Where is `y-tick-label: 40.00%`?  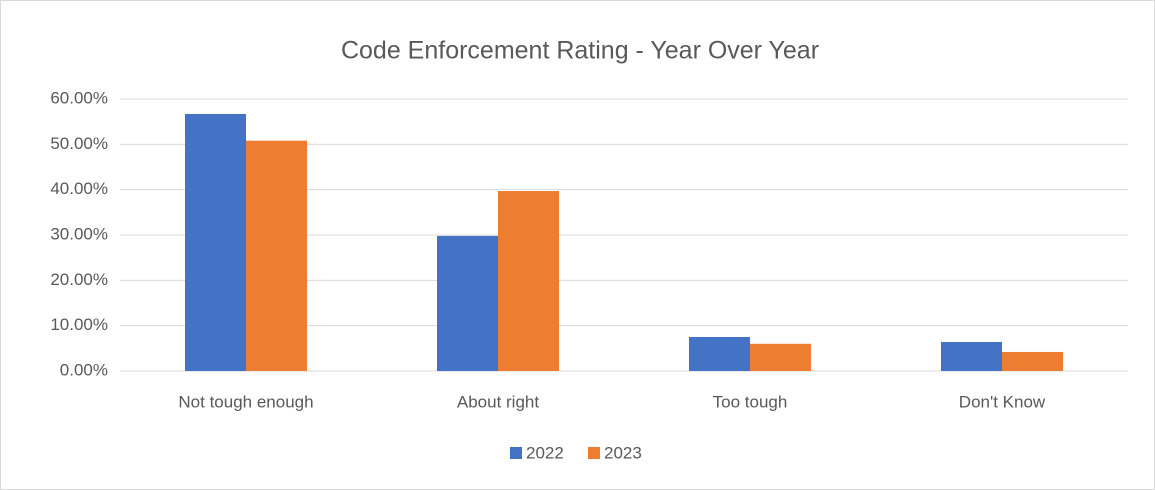 y-tick-label: 40.00% is located at coordinates (79, 188).